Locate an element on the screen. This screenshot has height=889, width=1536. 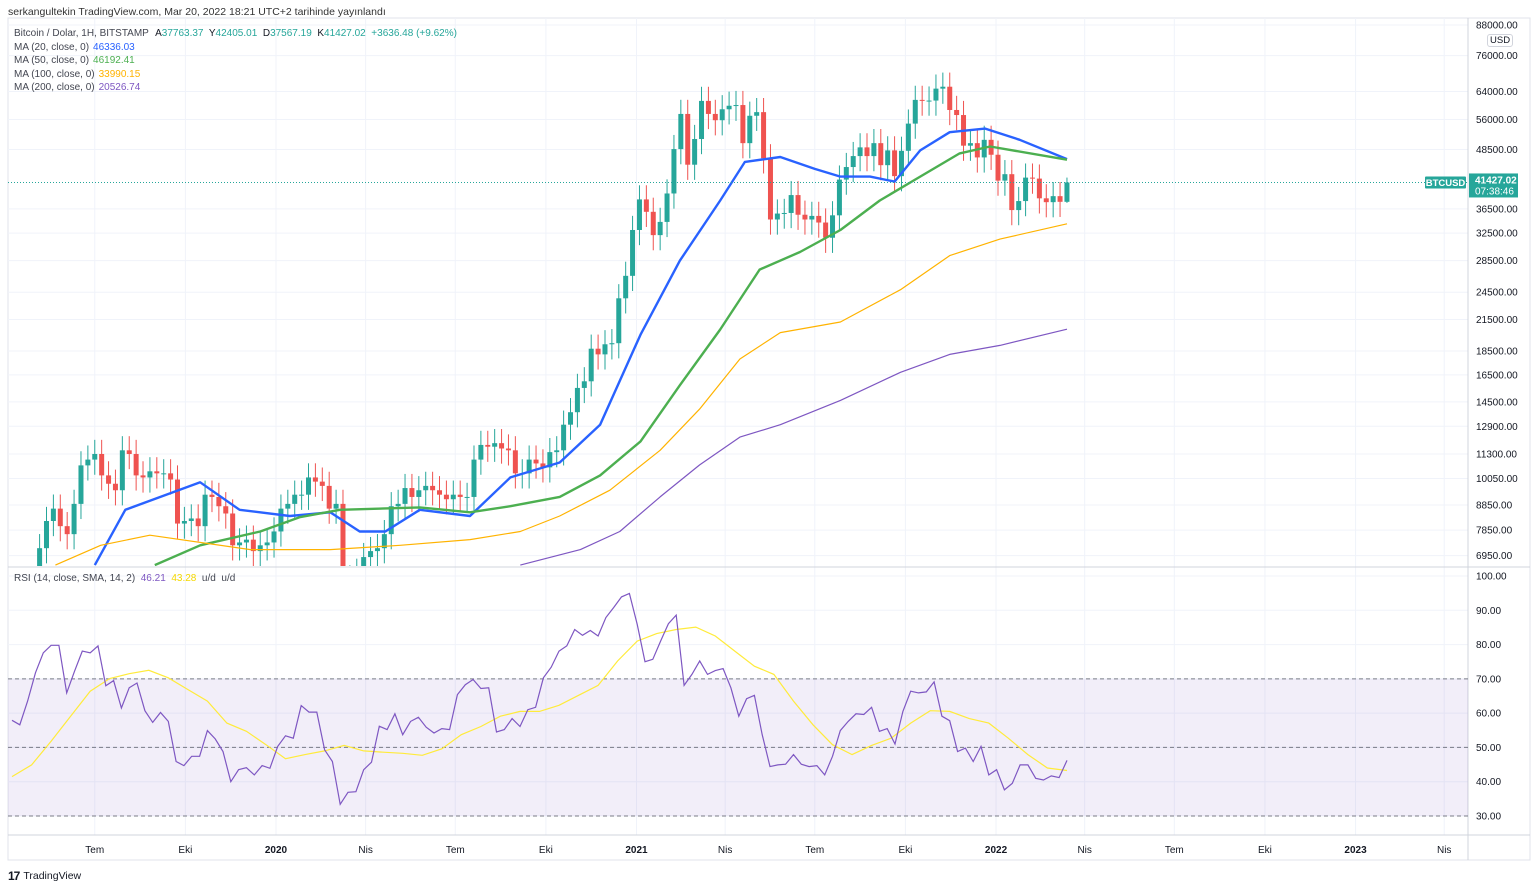
rsi-sma-value: 43.28 is located at coordinates (184, 578).